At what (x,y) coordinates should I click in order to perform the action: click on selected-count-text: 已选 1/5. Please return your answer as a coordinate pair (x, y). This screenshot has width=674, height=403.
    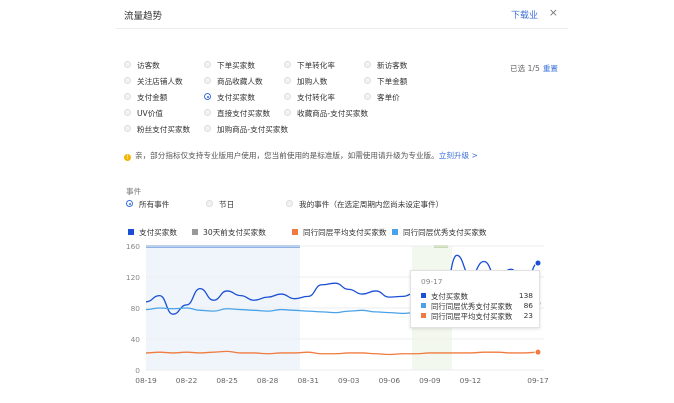
    Looking at the image, I should click on (525, 68).